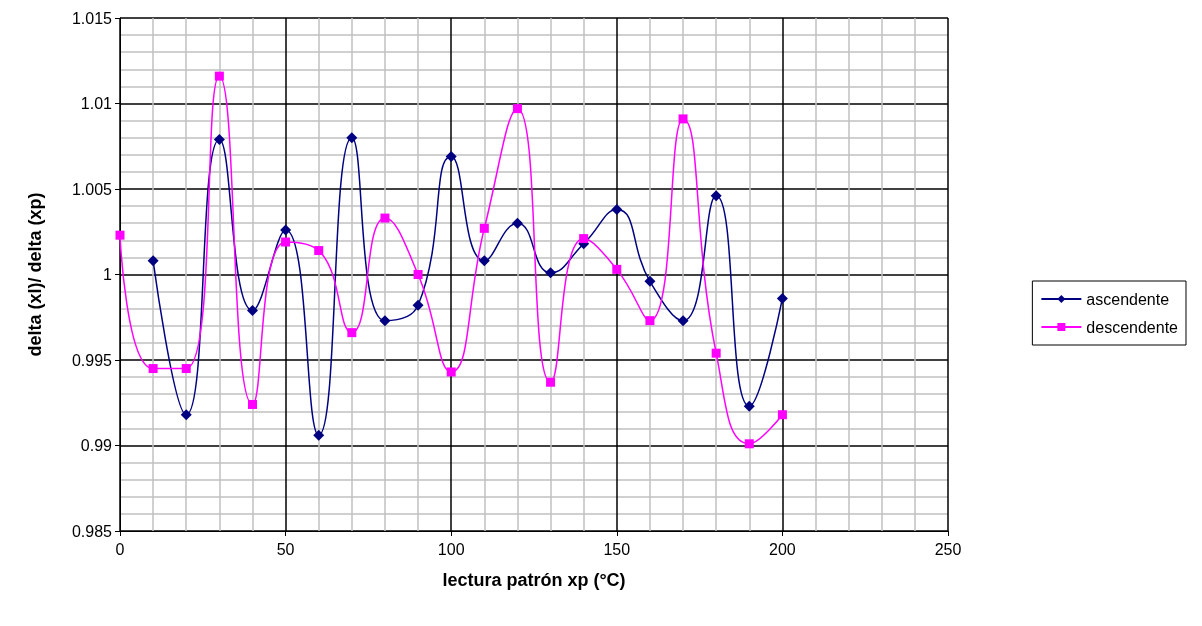  What do you see at coordinates (92, 360) in the screenshot?
I see `y-tick-label: 0.995` at bounding box center [92, 360].